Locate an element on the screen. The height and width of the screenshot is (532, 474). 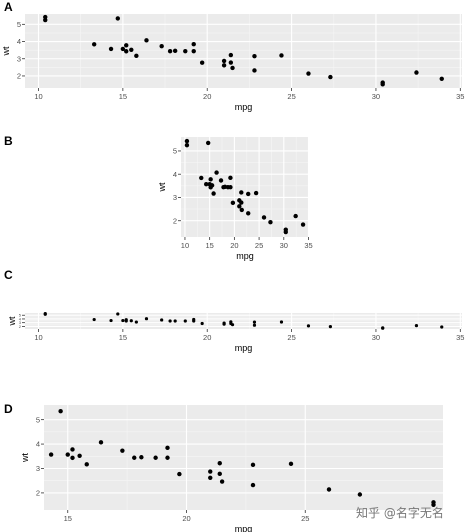
y-tick-label-c: 5 is located at coordinates (20, 315).